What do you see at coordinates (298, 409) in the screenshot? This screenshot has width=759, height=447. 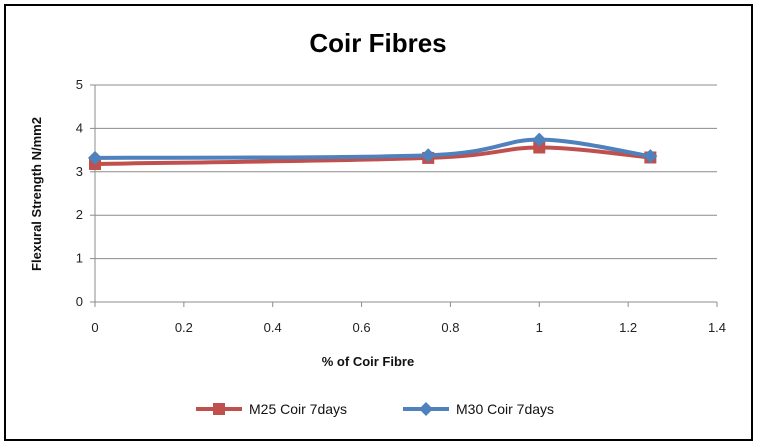 I see `legend-label-1: M25 Coir 7days` at bounding box center [298, 409].